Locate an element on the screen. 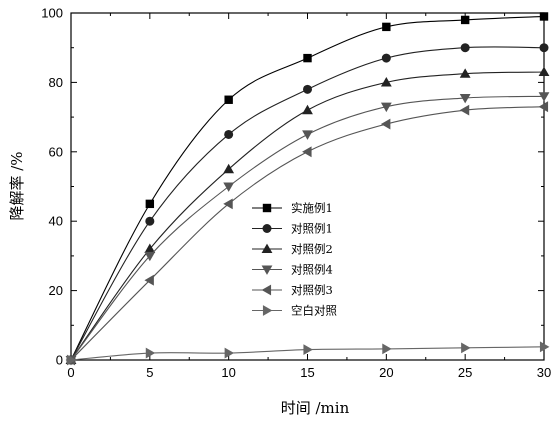  x-tick-label: 25 is located at coordinates (465, 372).